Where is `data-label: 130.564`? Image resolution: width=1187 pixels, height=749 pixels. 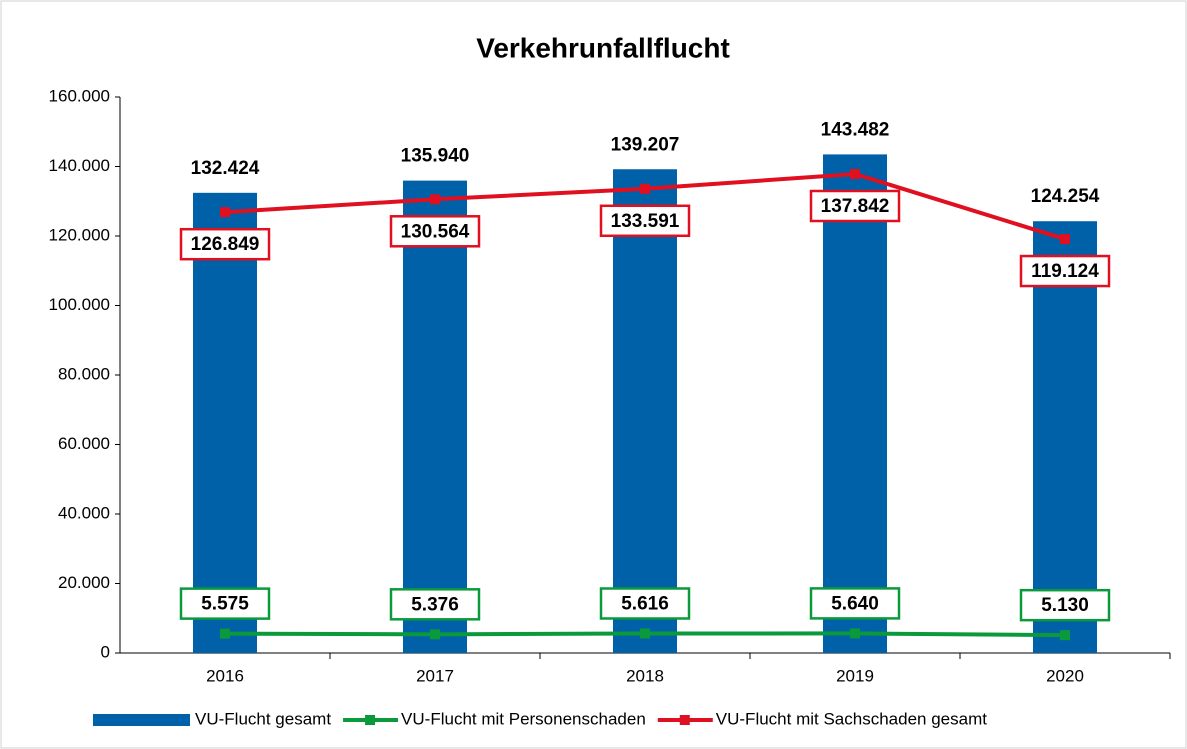 data-label: 130.564 is located at coordinates (435, 231).